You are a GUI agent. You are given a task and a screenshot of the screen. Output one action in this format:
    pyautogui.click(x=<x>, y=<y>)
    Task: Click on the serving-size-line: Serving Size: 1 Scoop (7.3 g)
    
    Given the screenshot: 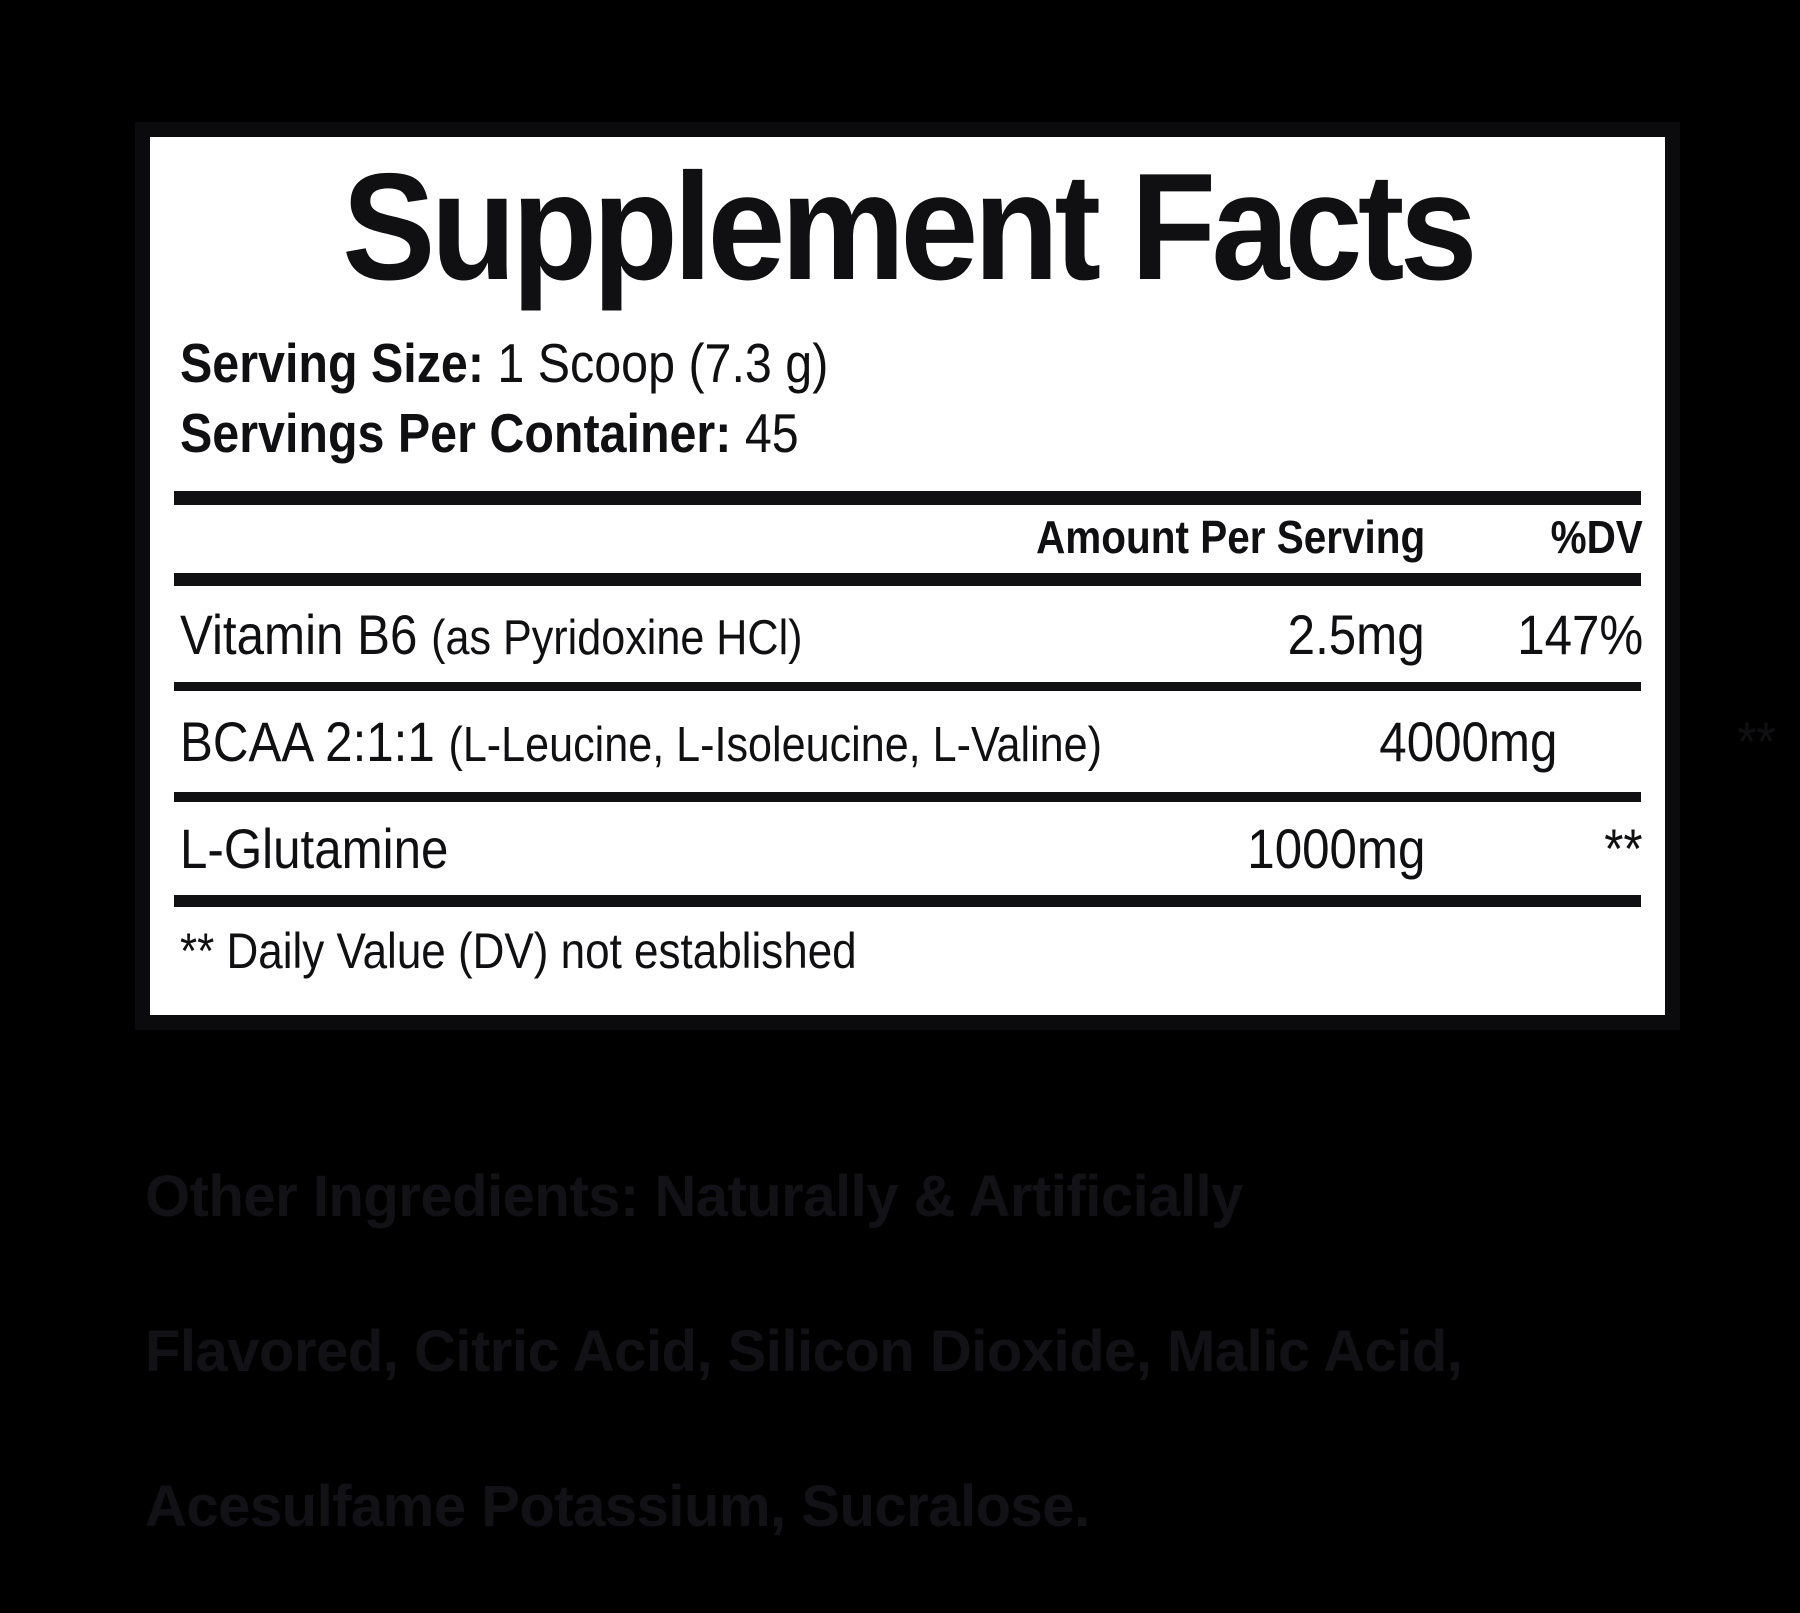 What is the action you would take?
    pyautogui.click(x=548, y=363)
    